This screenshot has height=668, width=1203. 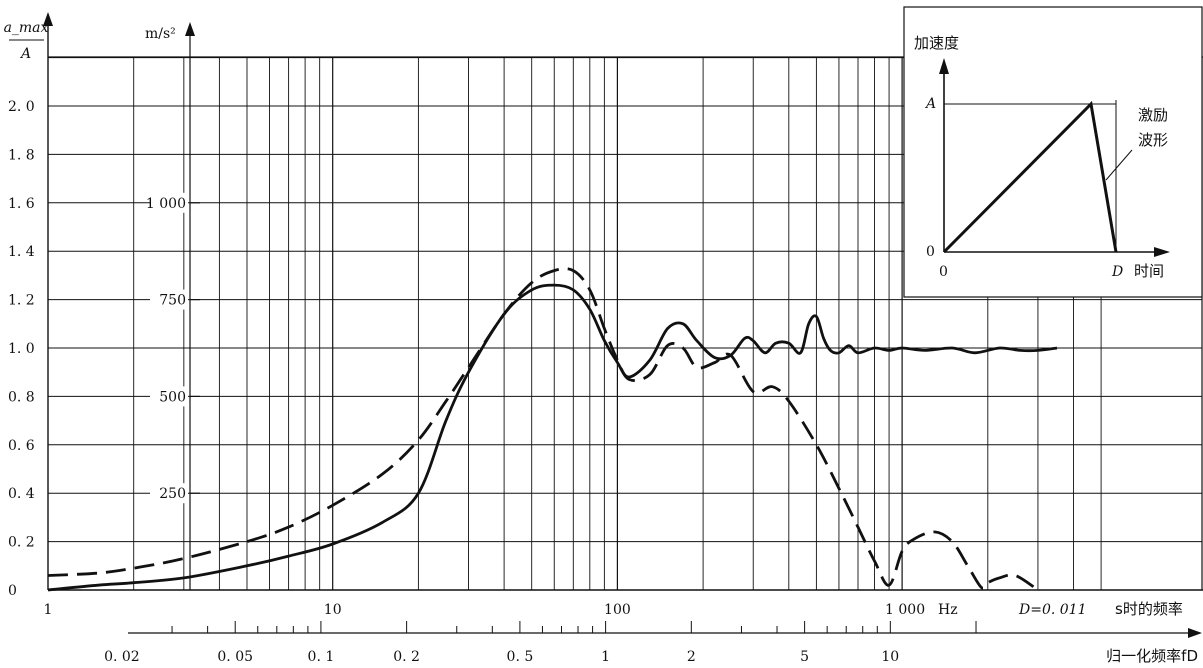 What do you see at coordinates (1149, 271) in the screenshot?
I see `inset-x-label: 时间` at bounding box center [1149, 271].